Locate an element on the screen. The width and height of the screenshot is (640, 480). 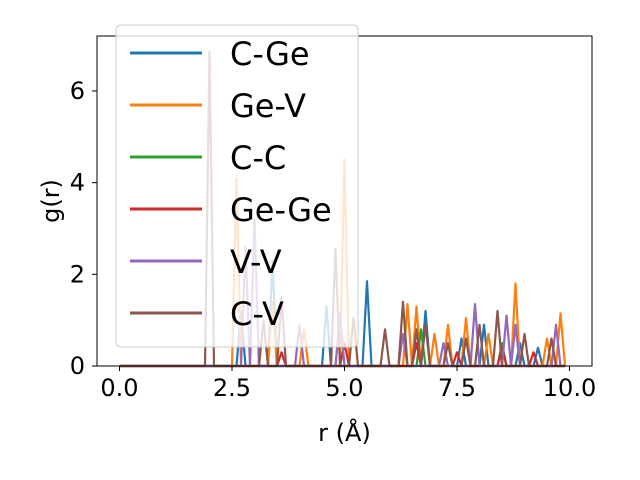
x-tick-label: 5.0 is located at coordinates (344, 388).